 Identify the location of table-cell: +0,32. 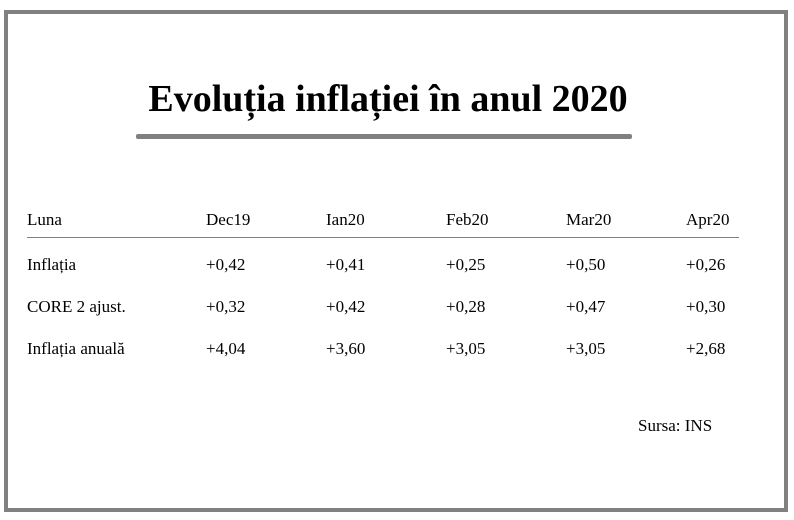
(226, 306).